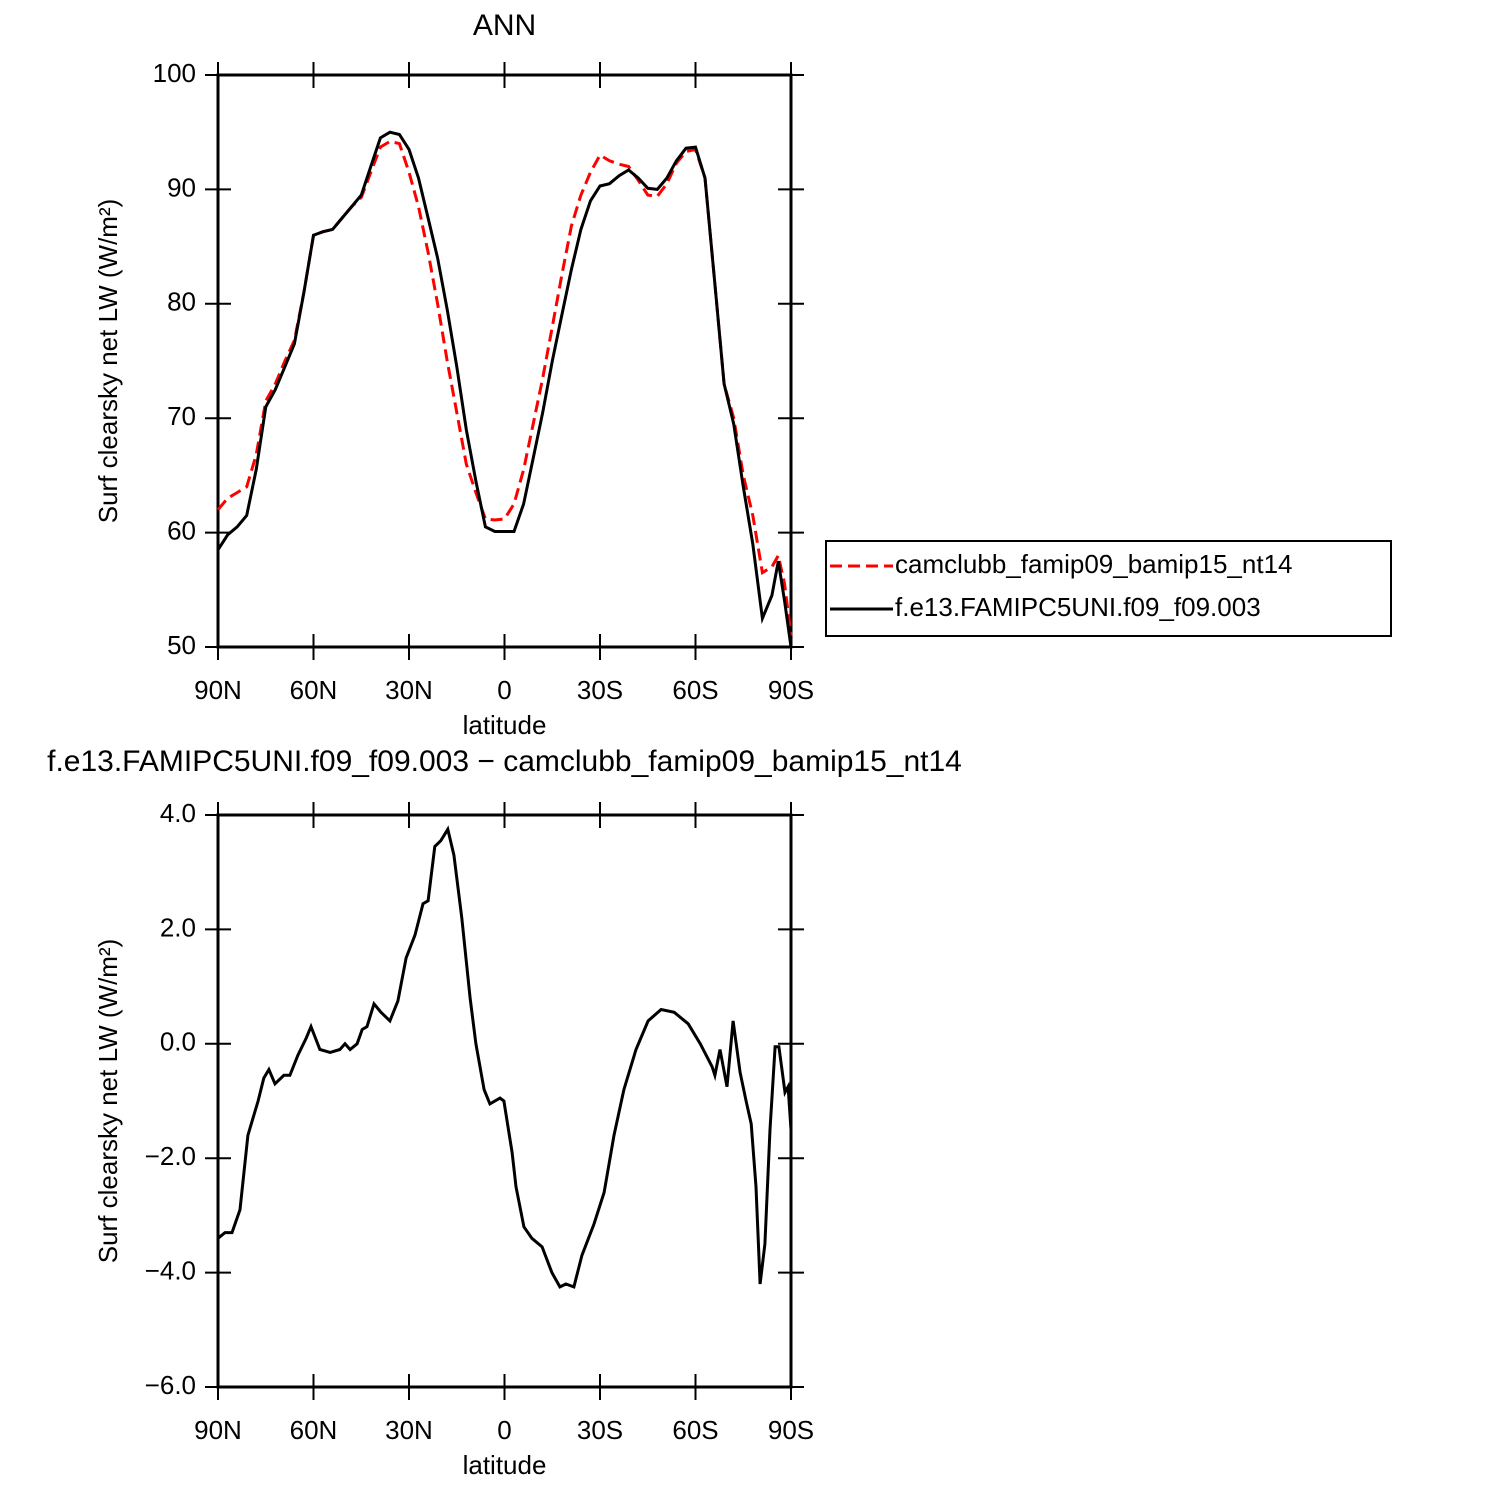  What do you see at coordinates (170, 1385) in the screenshot?
I see `y-tick-label: −6.0` at bounding box center [170, 1385].